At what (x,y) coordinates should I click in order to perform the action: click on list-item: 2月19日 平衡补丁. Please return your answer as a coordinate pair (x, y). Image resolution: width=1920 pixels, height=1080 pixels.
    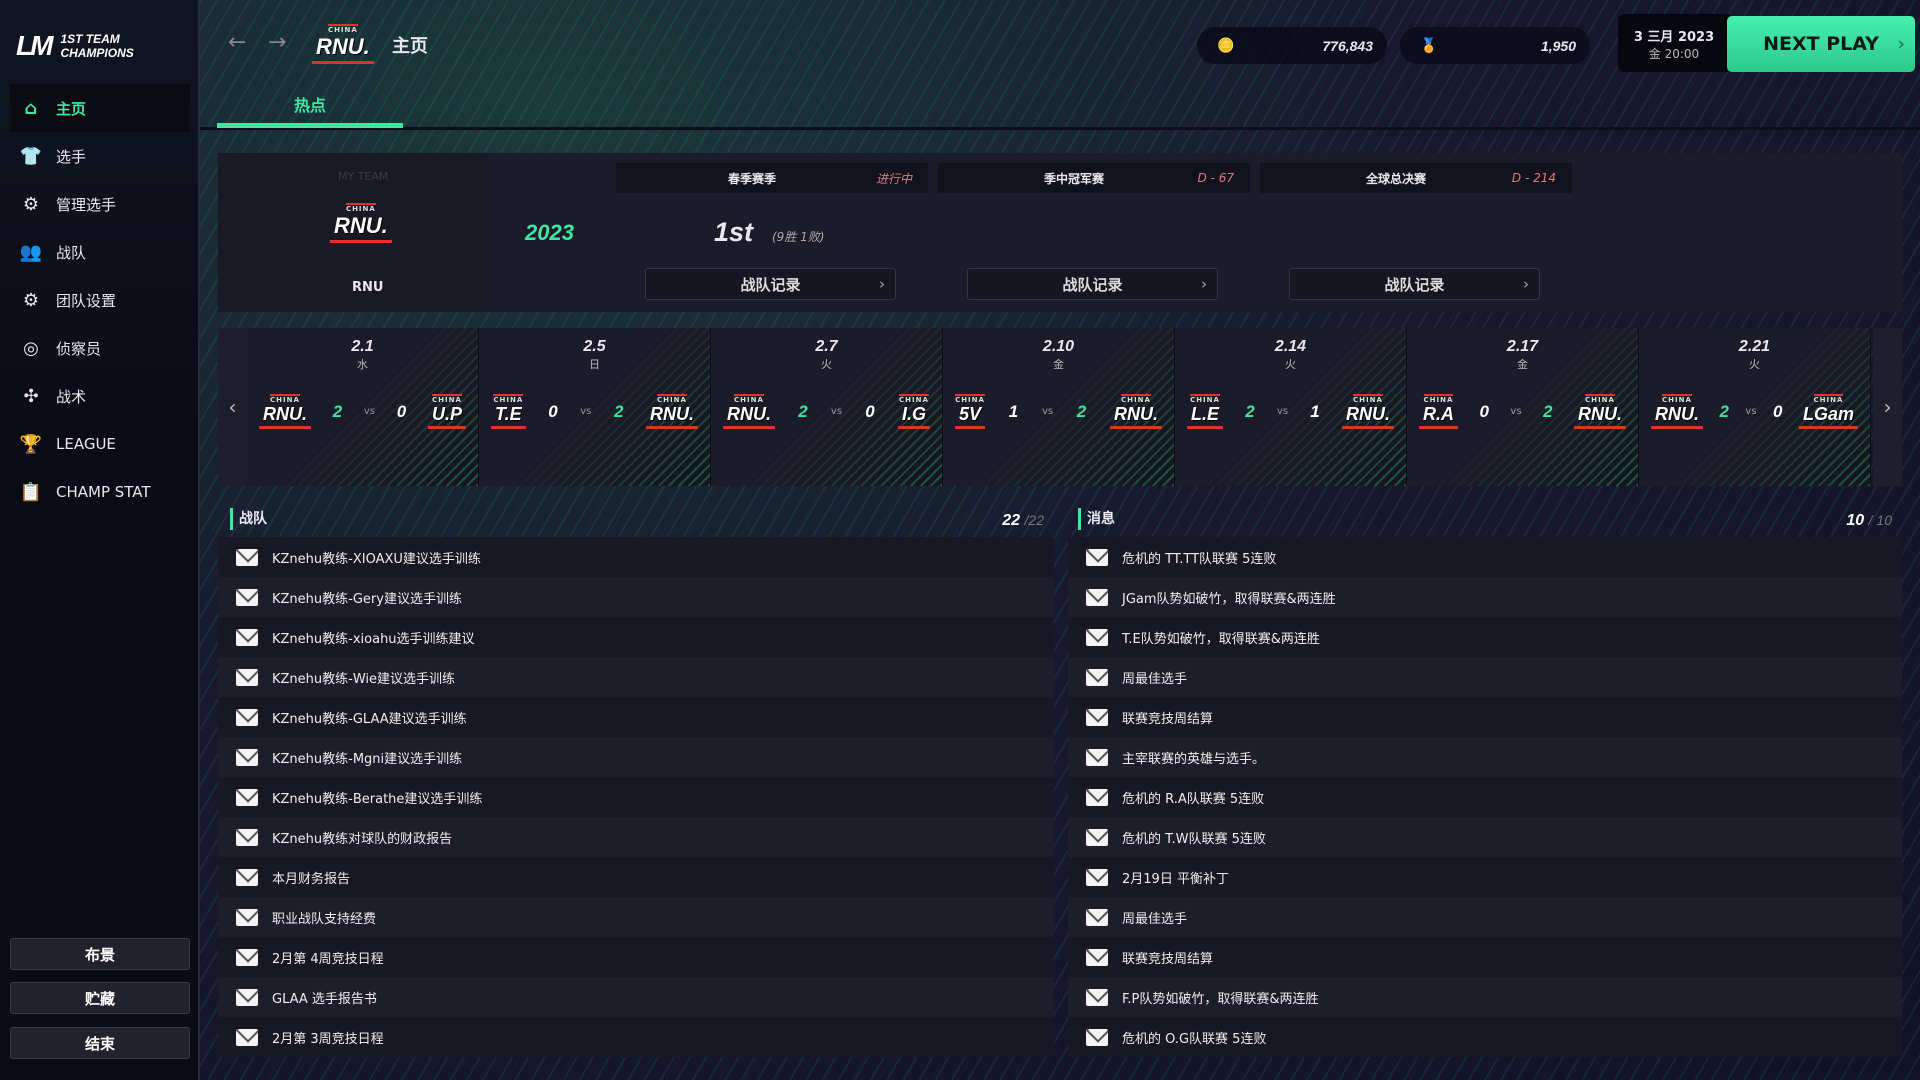
    Looking at the image, I should click on (1485, 877).